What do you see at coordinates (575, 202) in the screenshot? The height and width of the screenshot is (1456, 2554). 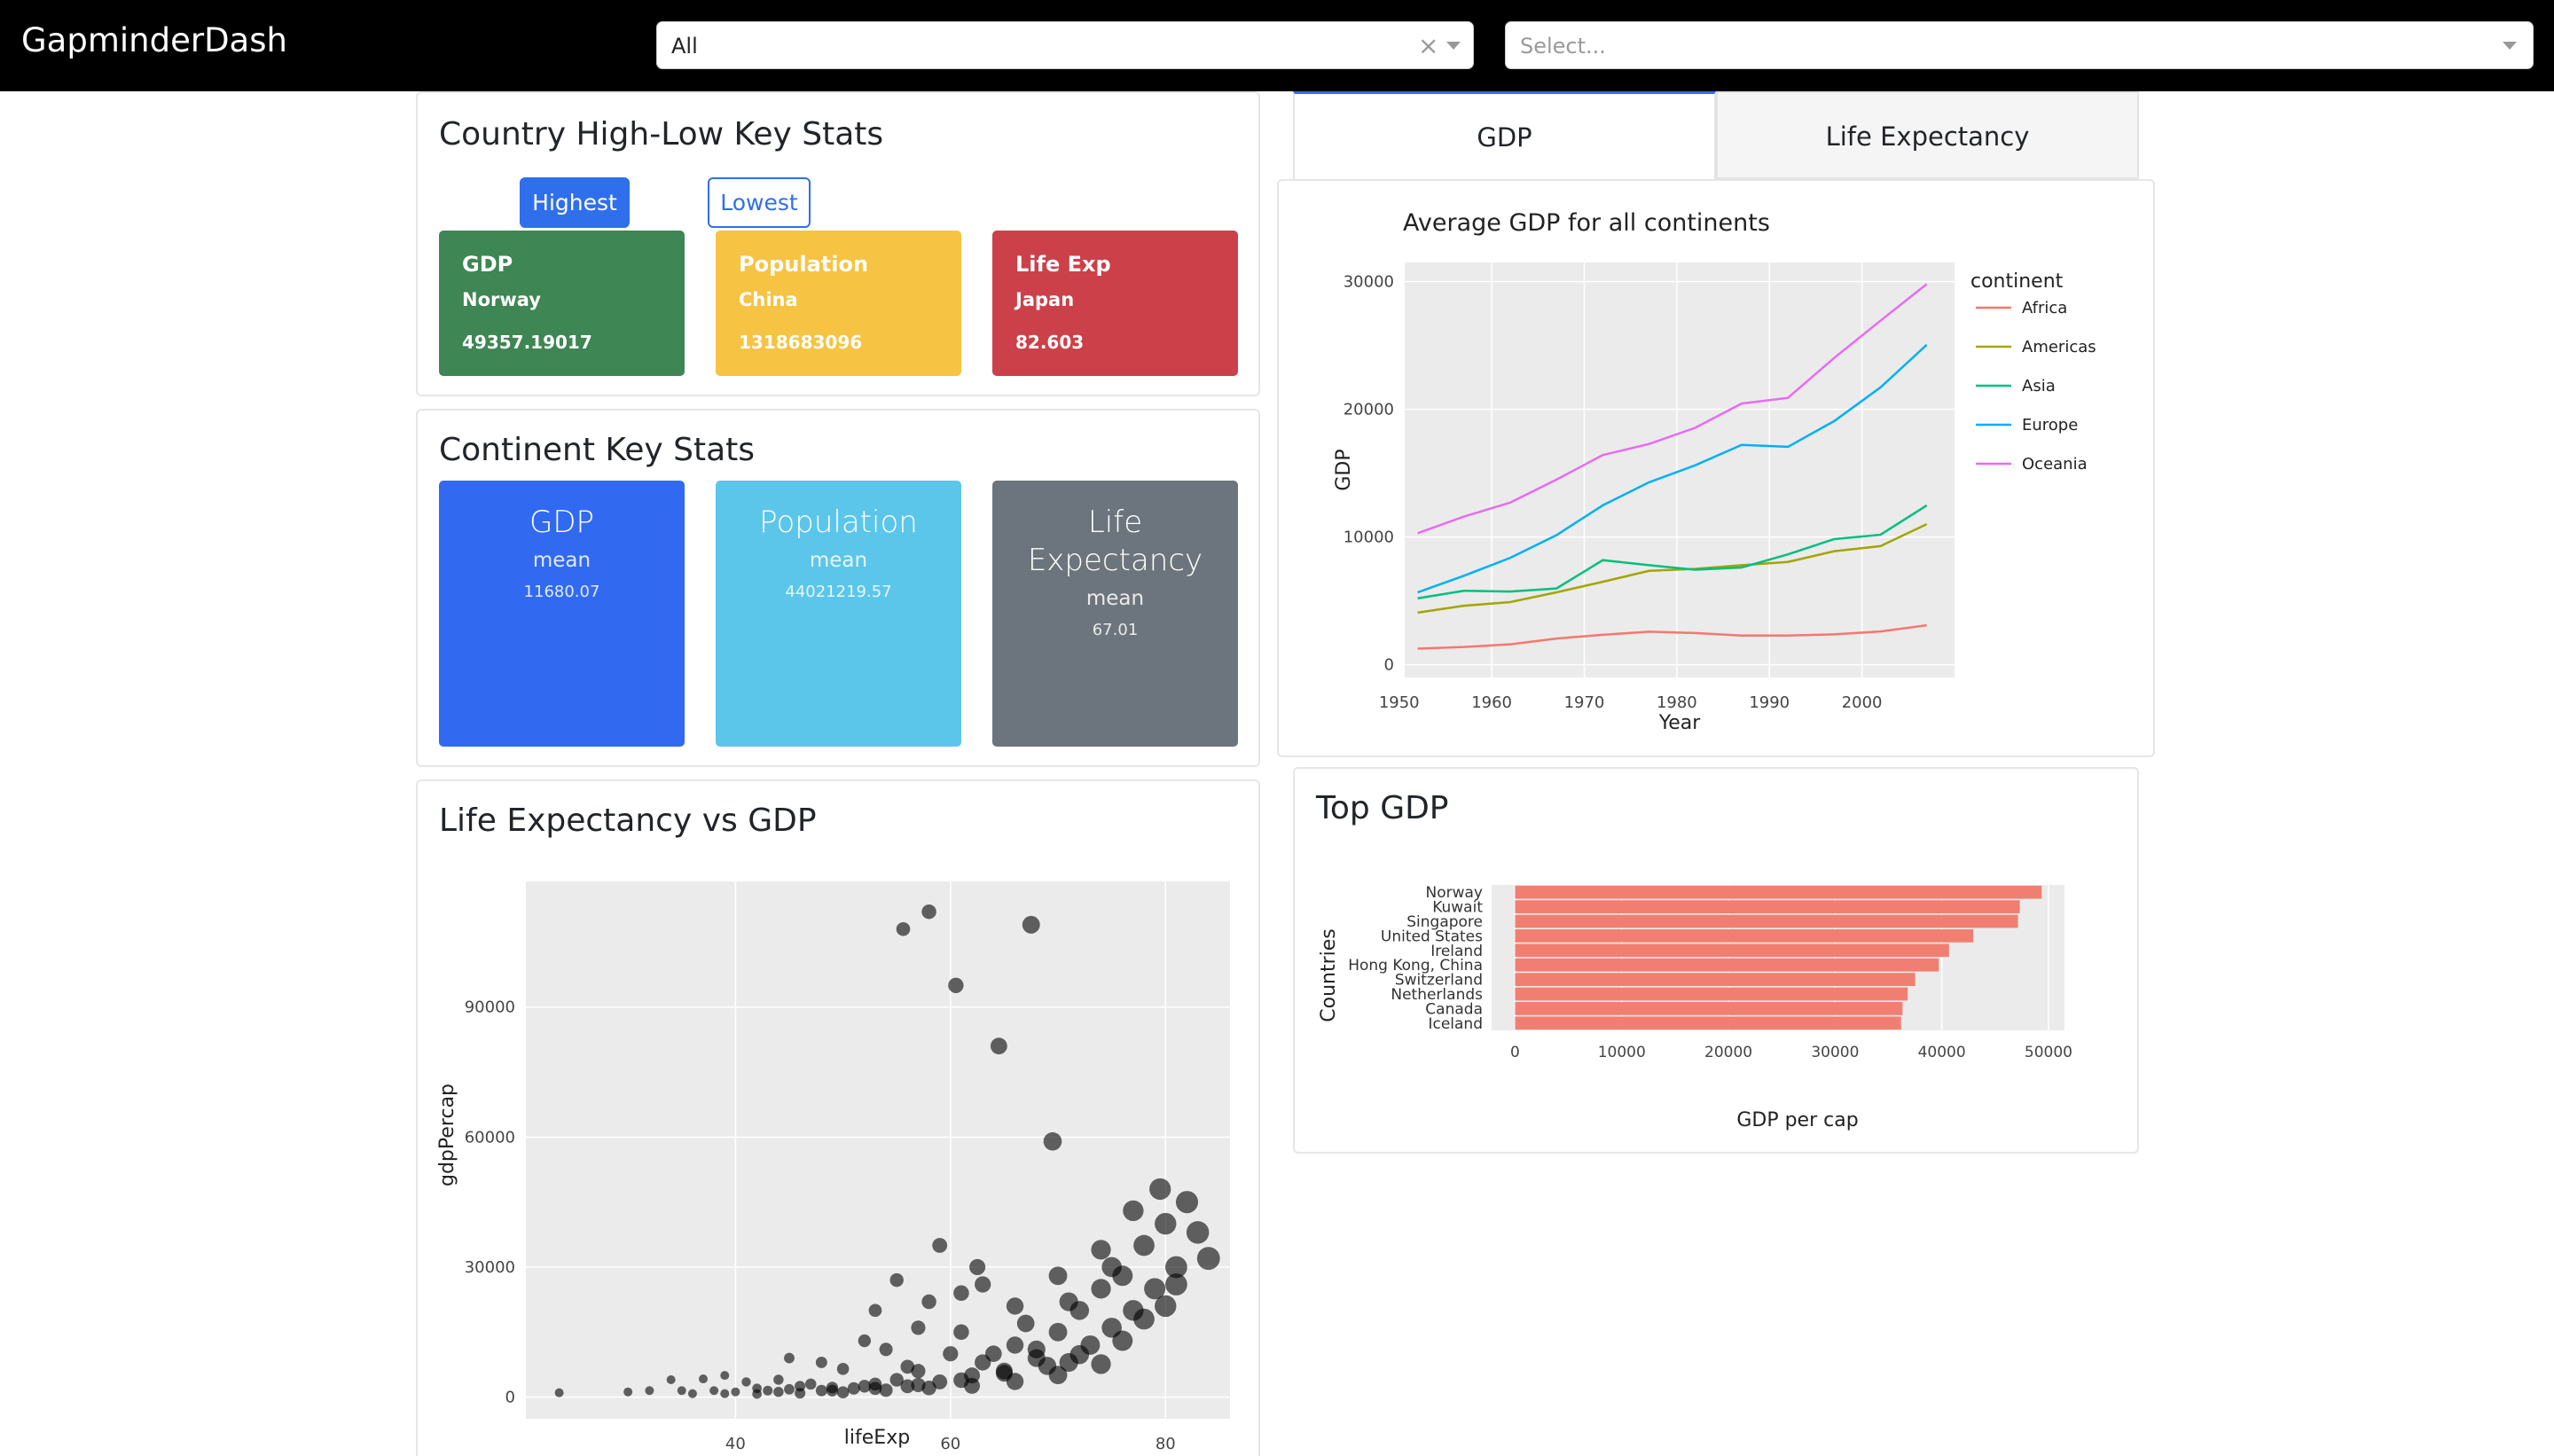 I see `highest-button: Highest` at bounding box center [575, 202].